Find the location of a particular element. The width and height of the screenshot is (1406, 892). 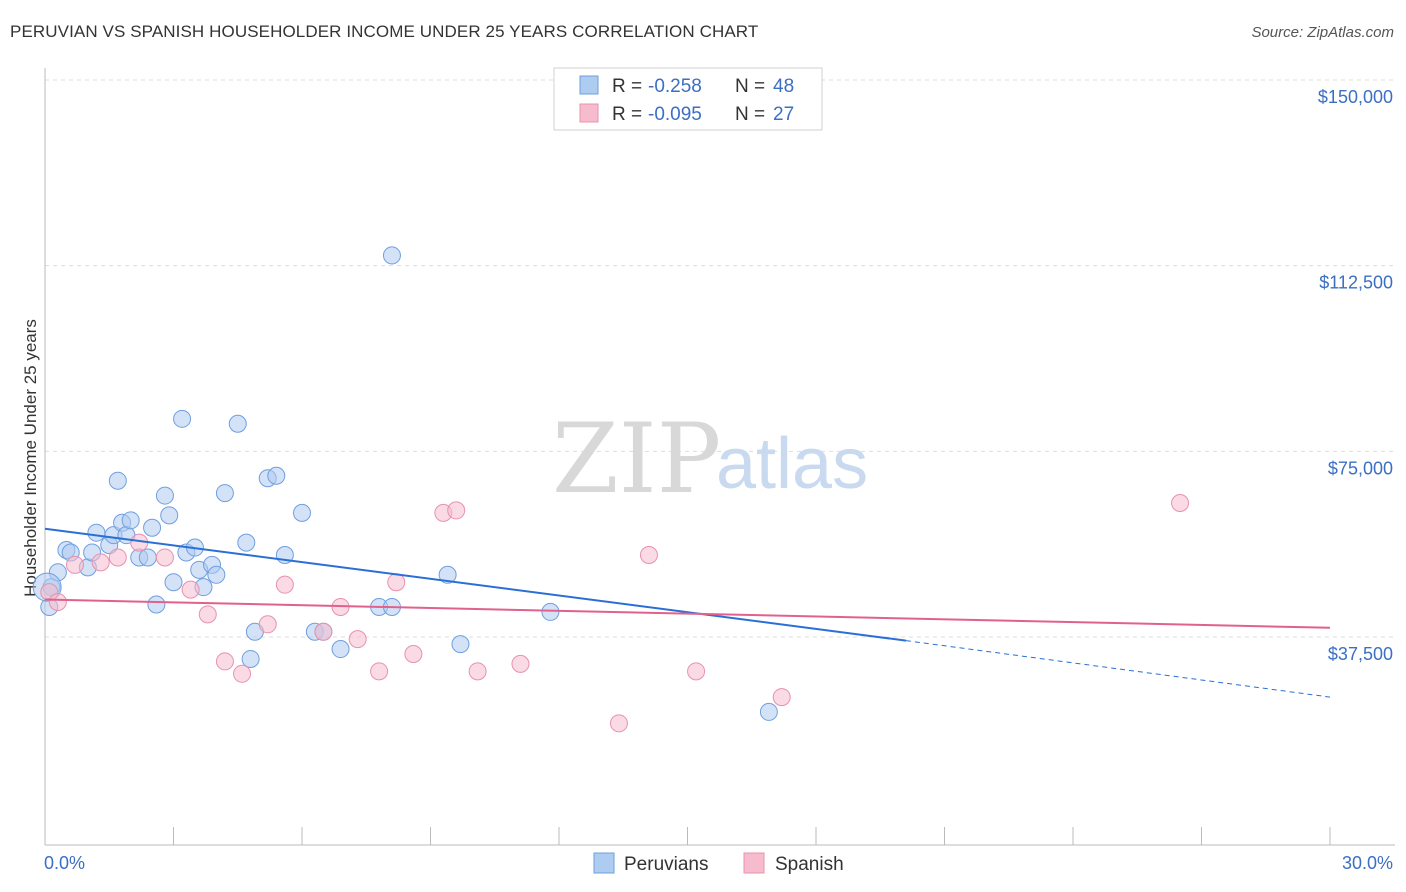

watermark: ZIP atlas is located at coordinates (710, 459).